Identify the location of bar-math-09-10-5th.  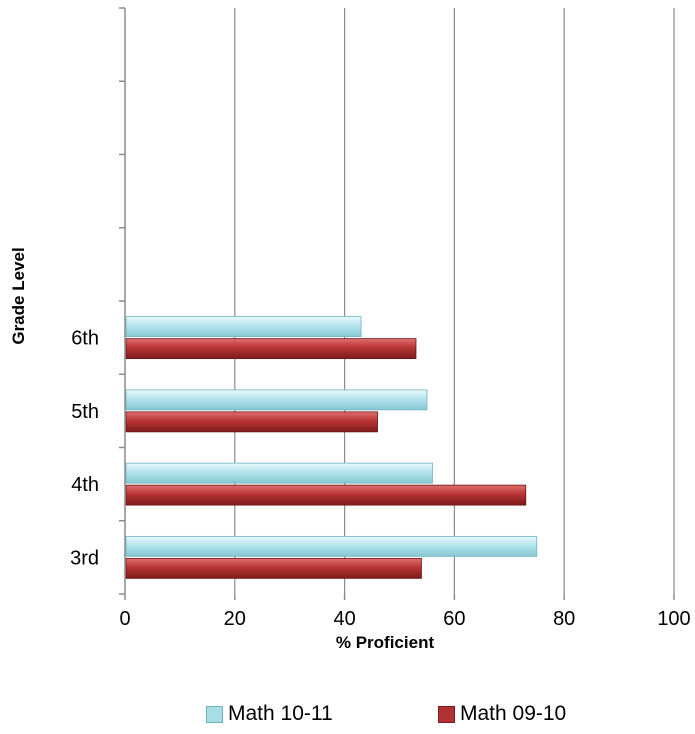
(251, 422).